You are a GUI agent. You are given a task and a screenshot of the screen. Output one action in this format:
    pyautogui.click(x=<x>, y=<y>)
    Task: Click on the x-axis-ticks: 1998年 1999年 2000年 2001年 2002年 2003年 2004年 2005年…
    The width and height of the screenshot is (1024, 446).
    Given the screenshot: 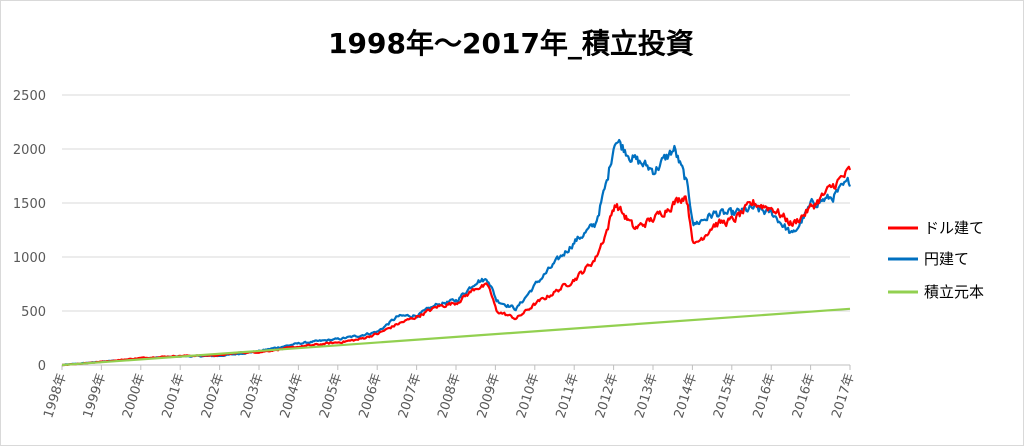 What is the action you would take?
    pyautogui.click(x=449, y=392)
    